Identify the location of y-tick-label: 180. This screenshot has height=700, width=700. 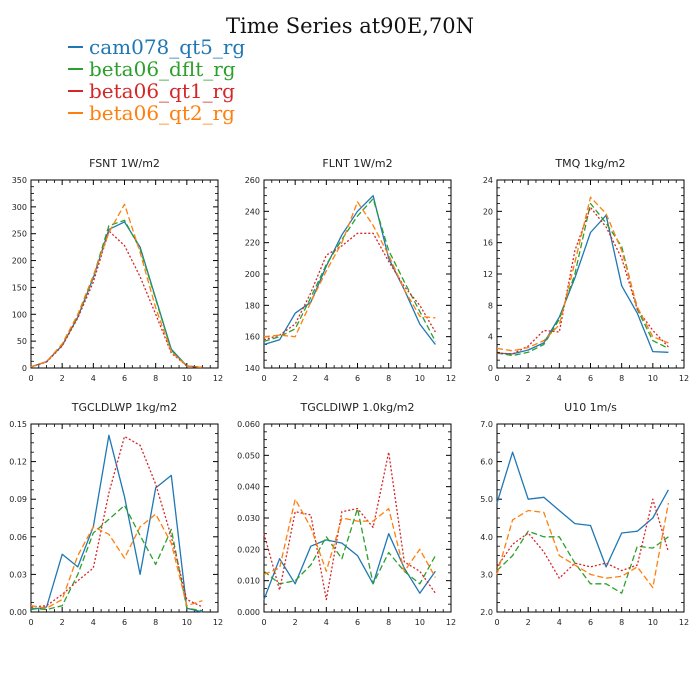
(252, 305).